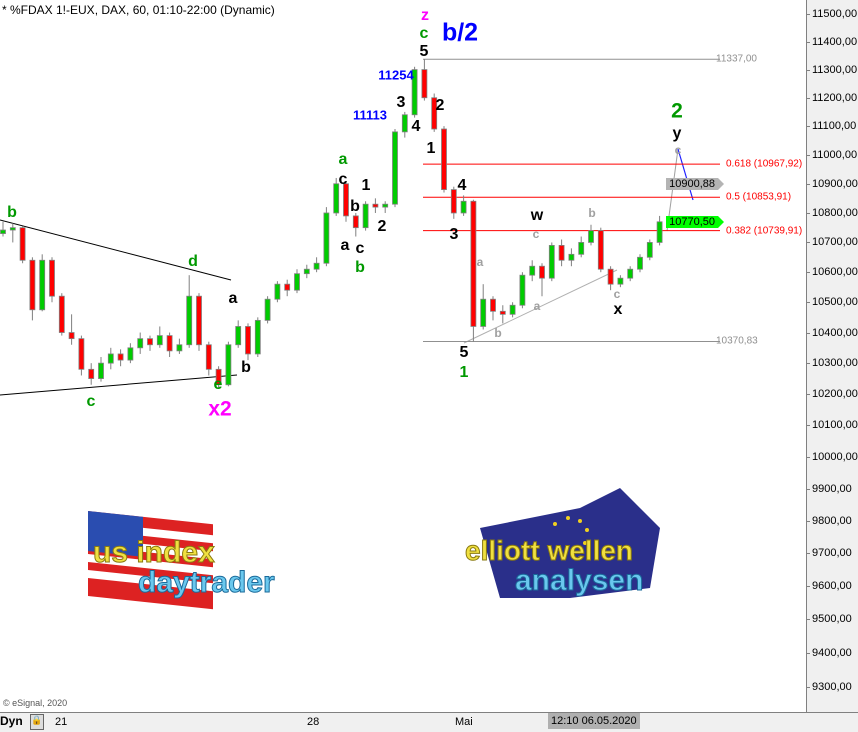 The height and width of the screenshot is (732, 858). Describe the element at coordinates (429, 722) in the screenshot. I see `time-axis` at that location.